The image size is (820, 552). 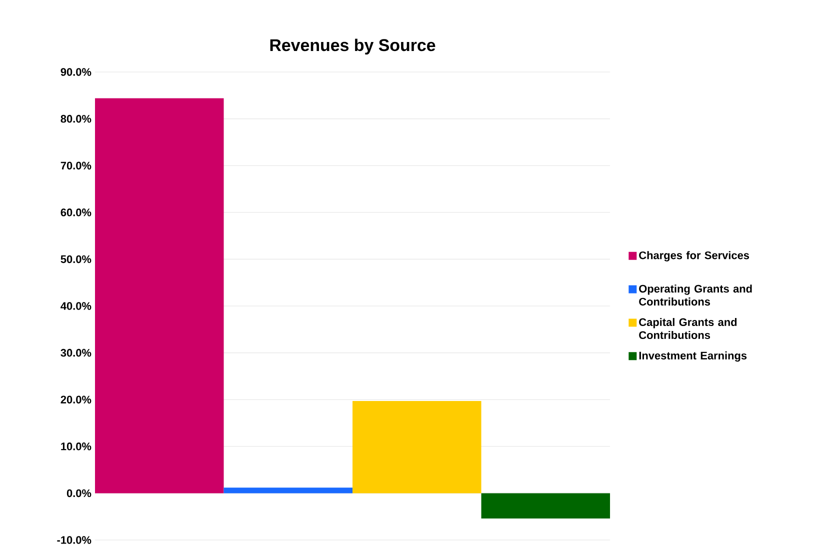 What do you see at coordinates (688, 328) in the screenshot?
I see `legend-label: Capital Grants and Contributions` at bounding box center [688, 328].